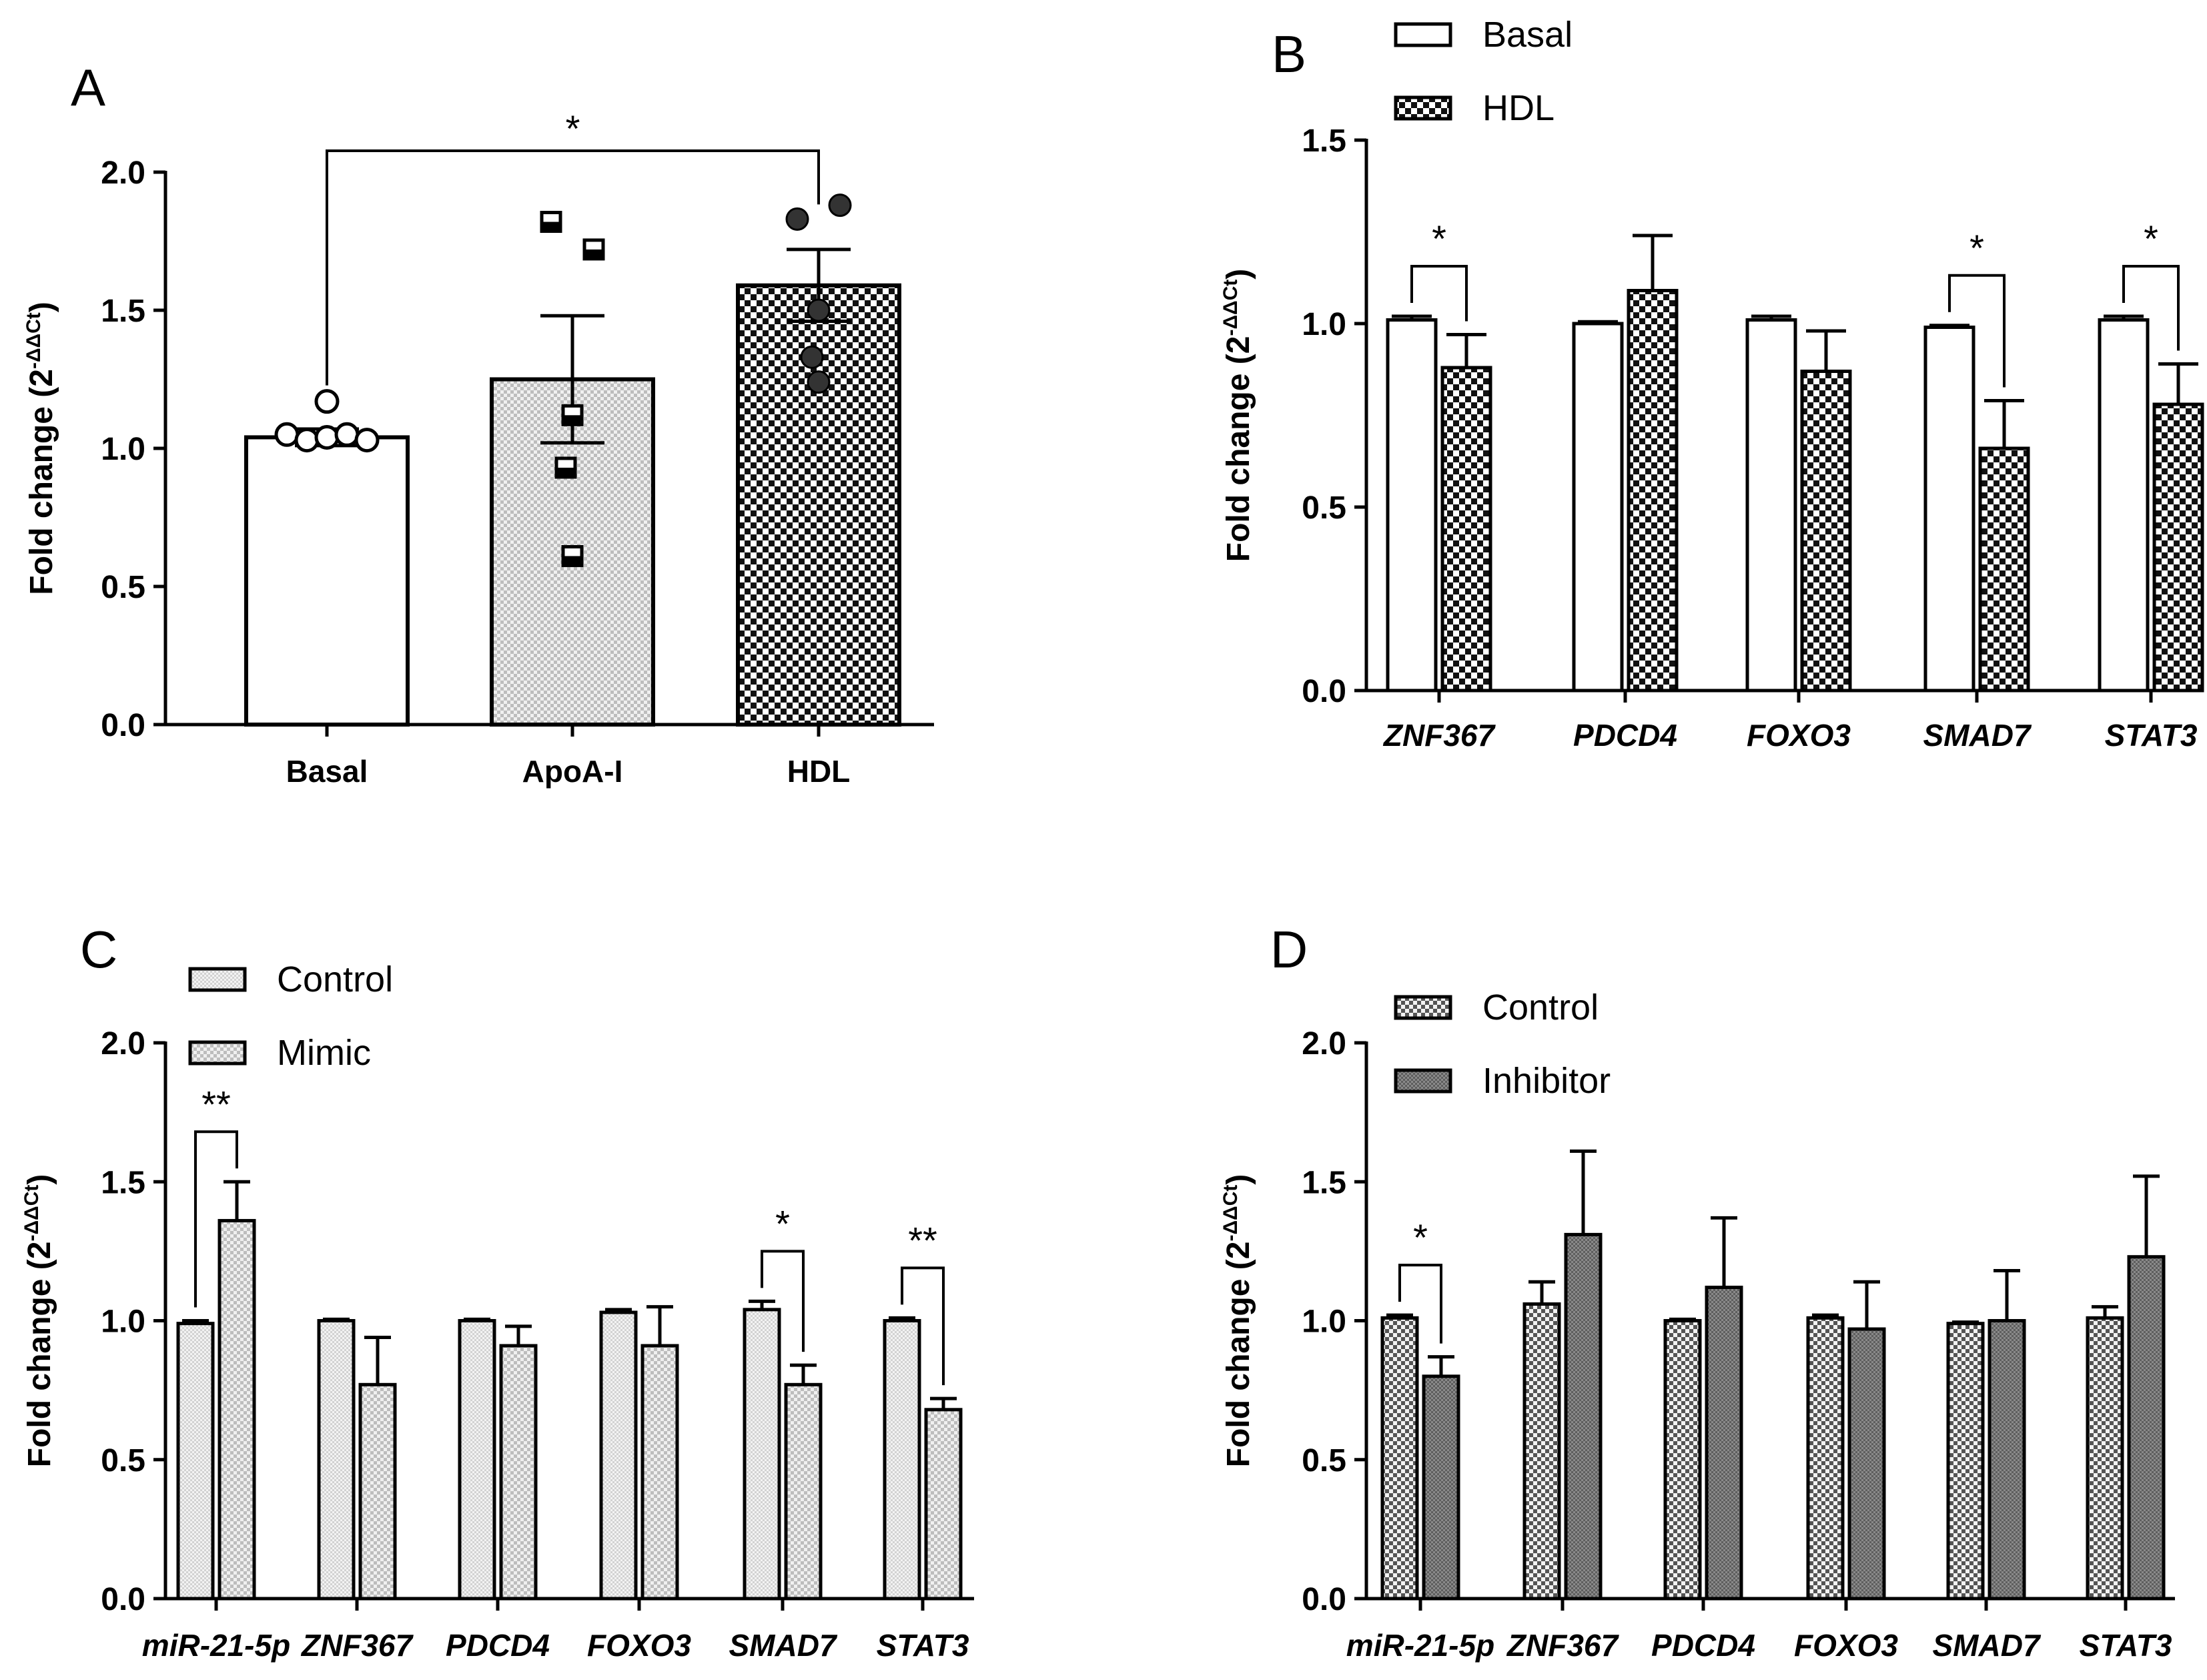 This screenshot has width=2207, height=1680. What do you see at coordinates (1563, 1645) in the screenshot?
I see `x-category-label: ZNF367` at bounding box center [1563, 1645].